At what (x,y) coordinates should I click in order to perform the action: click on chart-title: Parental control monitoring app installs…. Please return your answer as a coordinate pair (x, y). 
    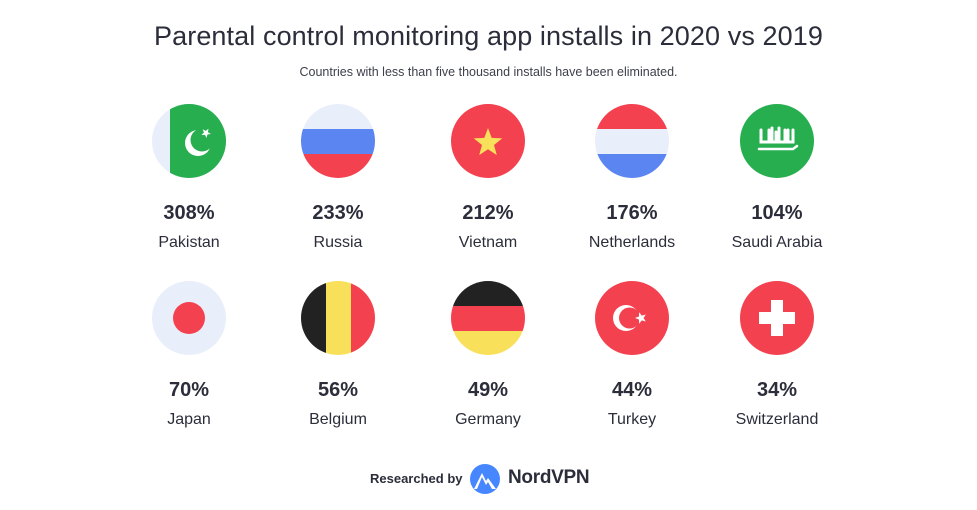
    Looking at the image, I should click on (488, 36).